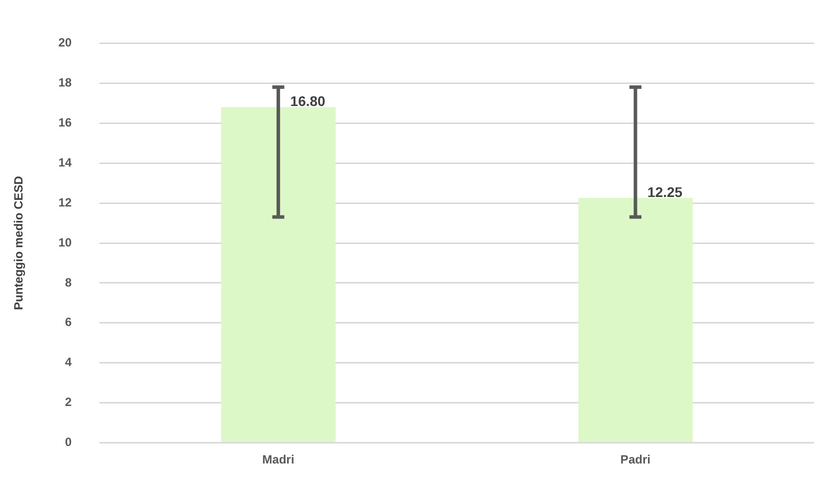 The image size is (823, 482). I want to click on data-label: 12.25, so click(665, 192).